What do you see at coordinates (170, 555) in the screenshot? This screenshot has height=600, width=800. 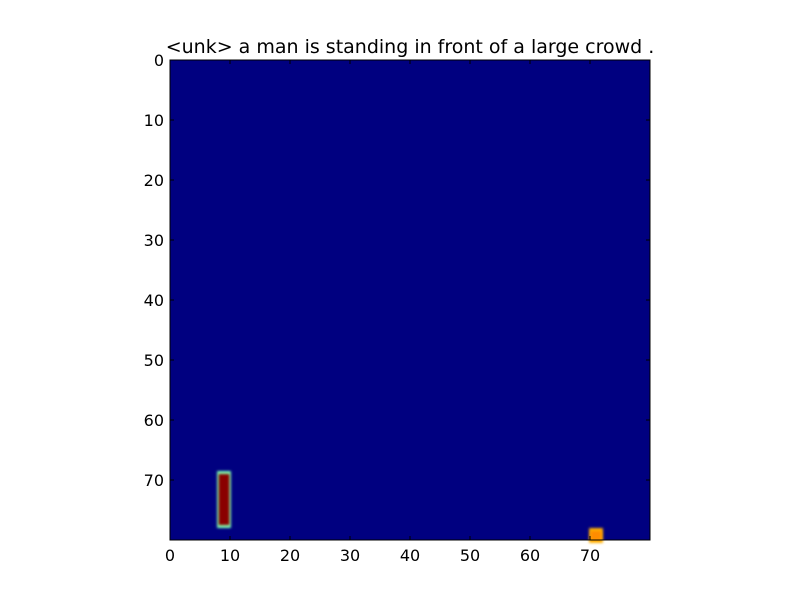 I see `x-tick-label: 0` at bounding box center [170, 555].